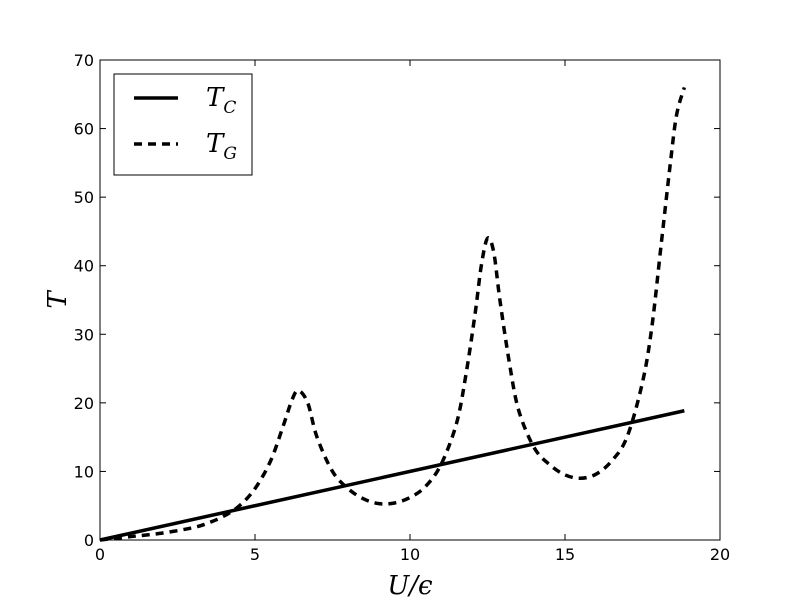  I want to click on legend-box, so click(183, 124).